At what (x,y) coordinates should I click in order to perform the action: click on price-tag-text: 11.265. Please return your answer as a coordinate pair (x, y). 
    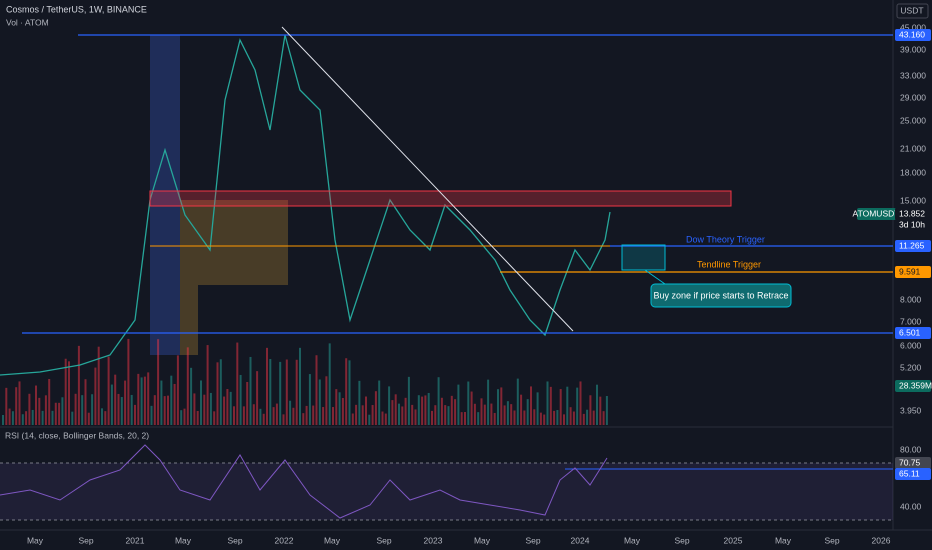
    Looking at the image, I should click on (912, 245).